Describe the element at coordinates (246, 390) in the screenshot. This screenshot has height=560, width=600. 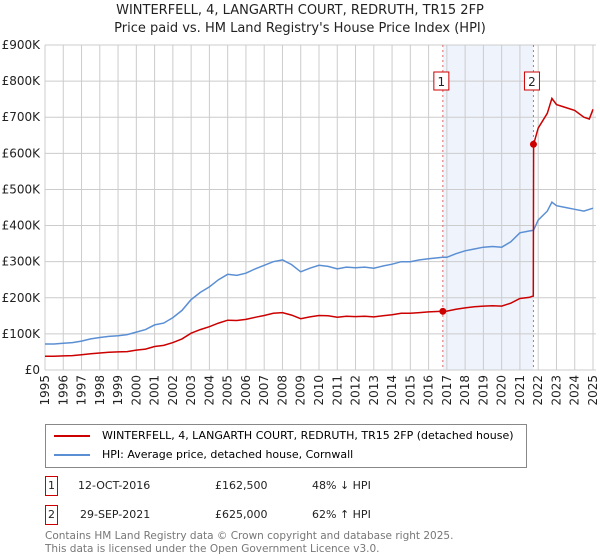
I see `x-tick-label: 2006` at that location.